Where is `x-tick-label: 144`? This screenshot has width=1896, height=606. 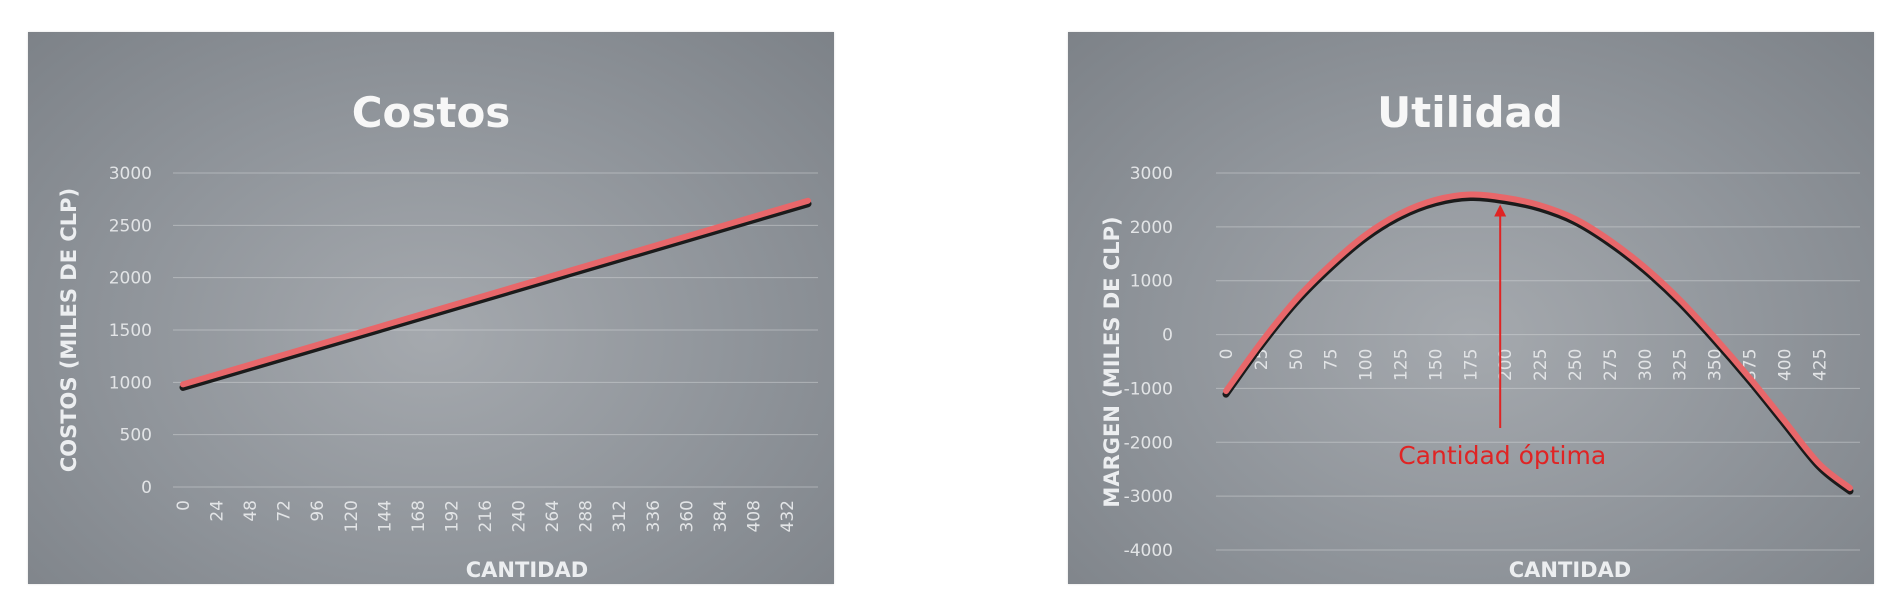 x-tick-label: 144 is located at coordinates (385, 516).